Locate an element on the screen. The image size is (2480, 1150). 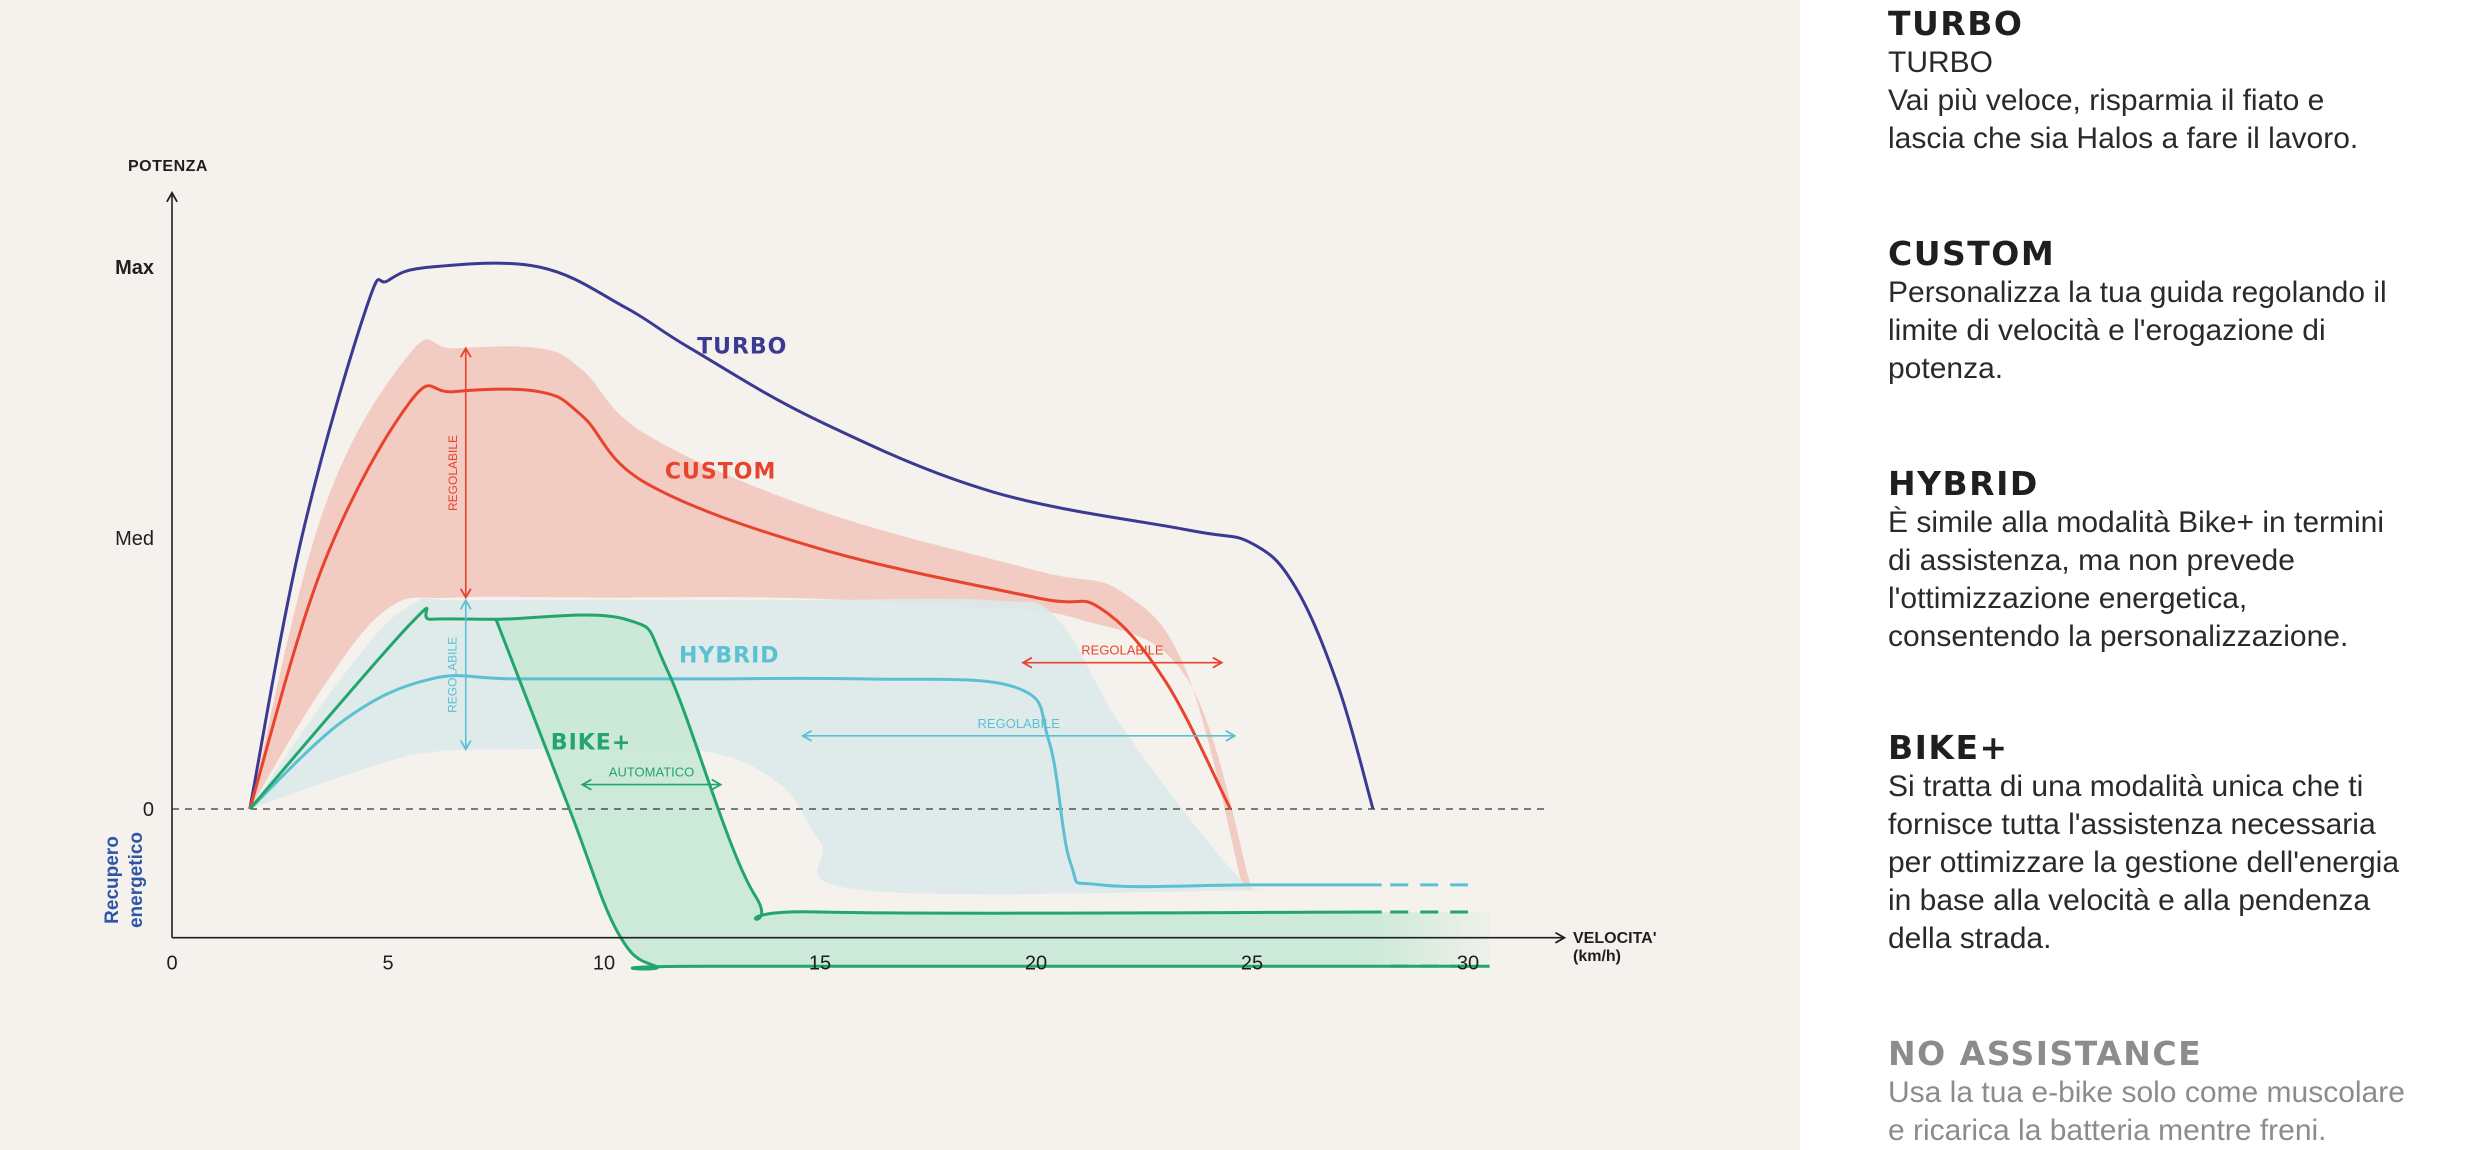
mode-description-line: È simile alla modalità Bike+ in termini is located at coordinates (2136, 522).